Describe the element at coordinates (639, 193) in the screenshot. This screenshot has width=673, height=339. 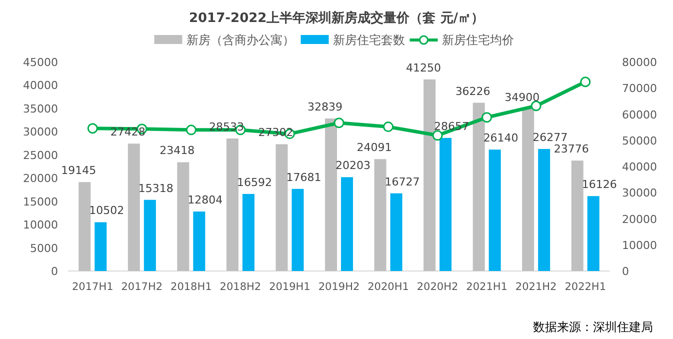
I see `y2-tick-label: 30000` at that location.